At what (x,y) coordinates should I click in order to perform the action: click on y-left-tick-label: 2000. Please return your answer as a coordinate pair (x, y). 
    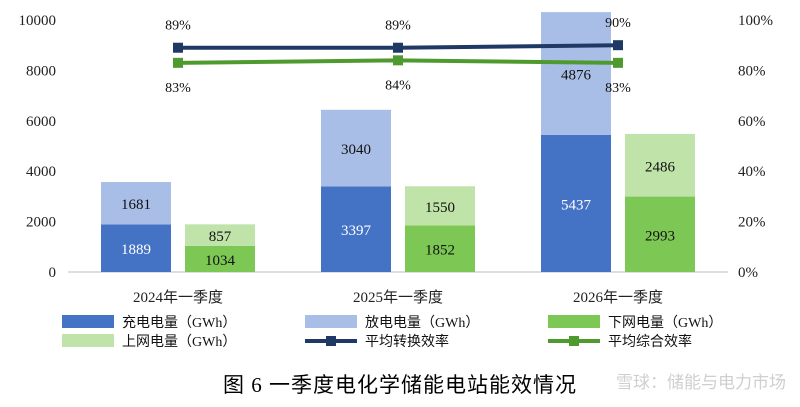
    Looking at the image, I should click on (41, 223).